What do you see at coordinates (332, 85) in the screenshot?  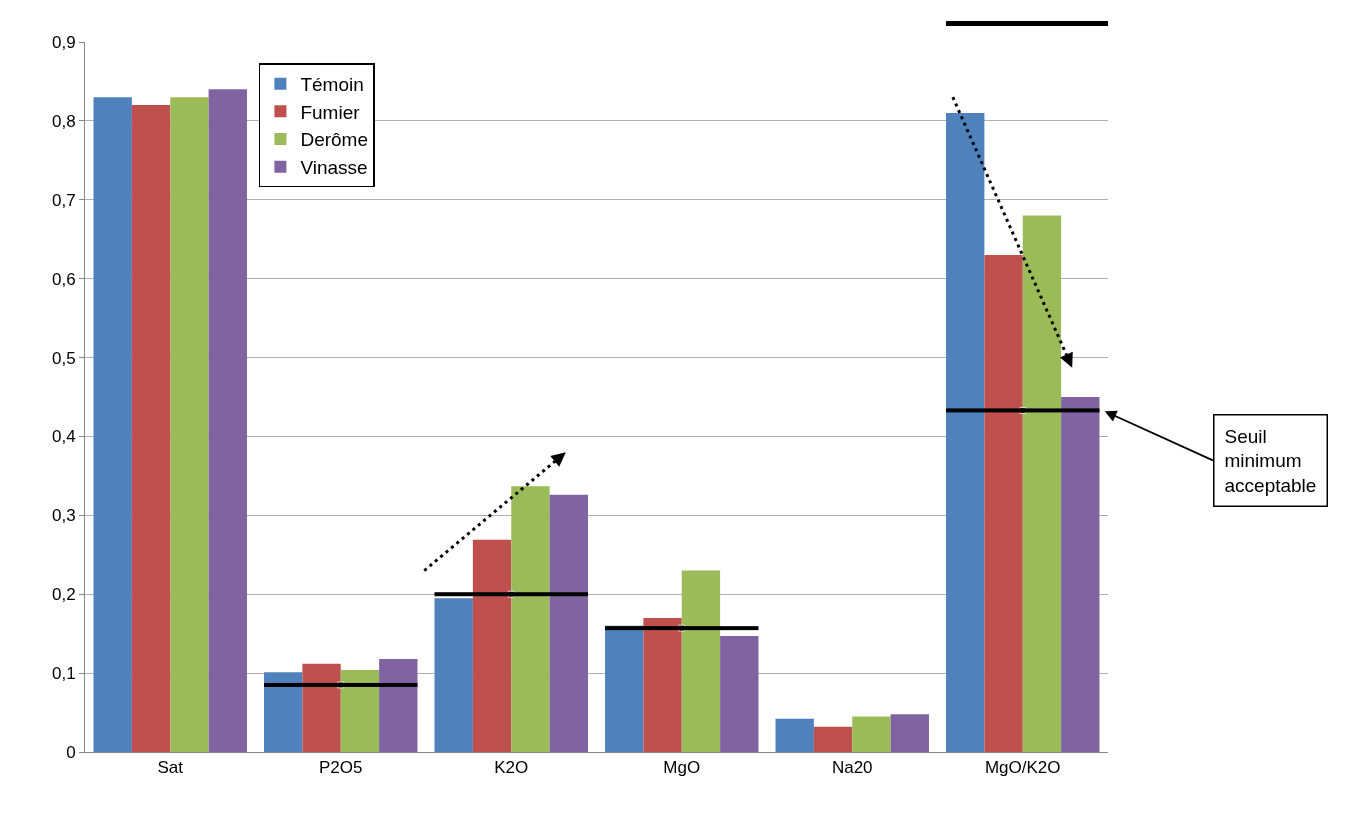 I see `legend-label: Témoin` at bounding box center [332, 85].